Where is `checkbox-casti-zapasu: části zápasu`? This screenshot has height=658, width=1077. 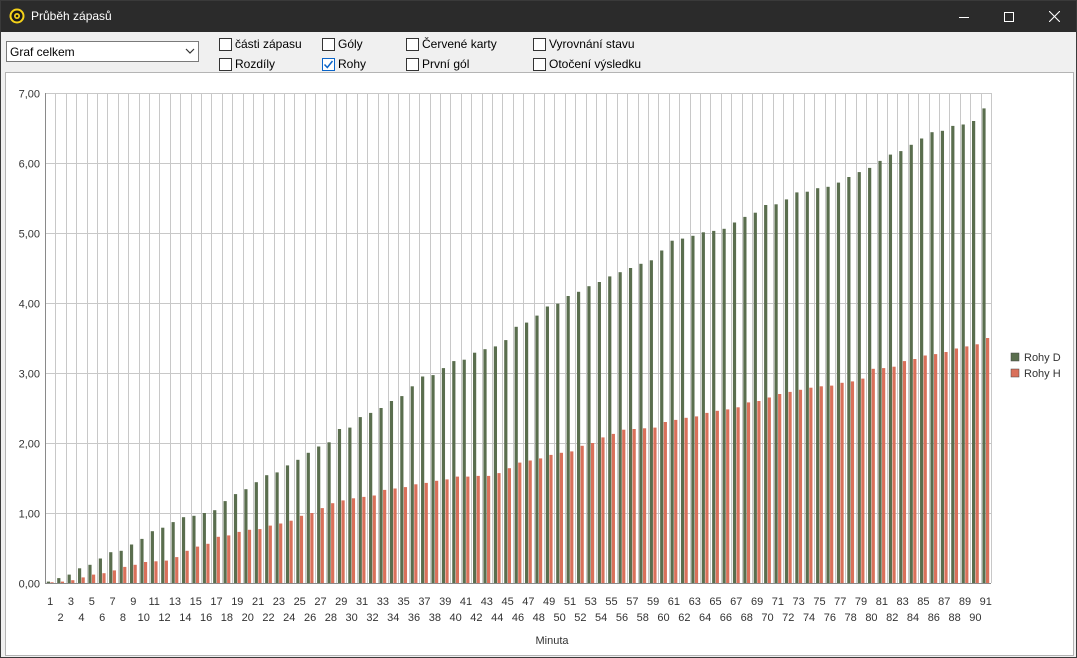
checkbox-casti-zapasu: části zápasu is located at coordinates (260, 44).